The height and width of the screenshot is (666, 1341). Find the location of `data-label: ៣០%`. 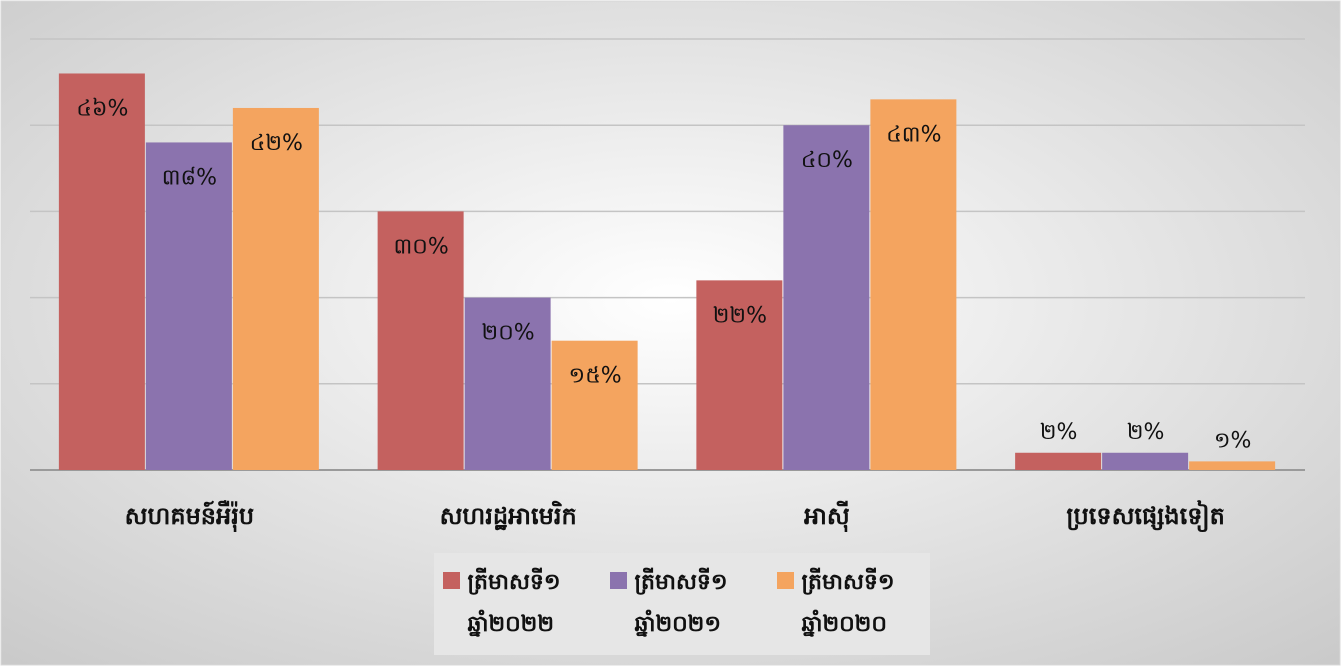

data-label: ៣០% is located at coordinates (420, 246).